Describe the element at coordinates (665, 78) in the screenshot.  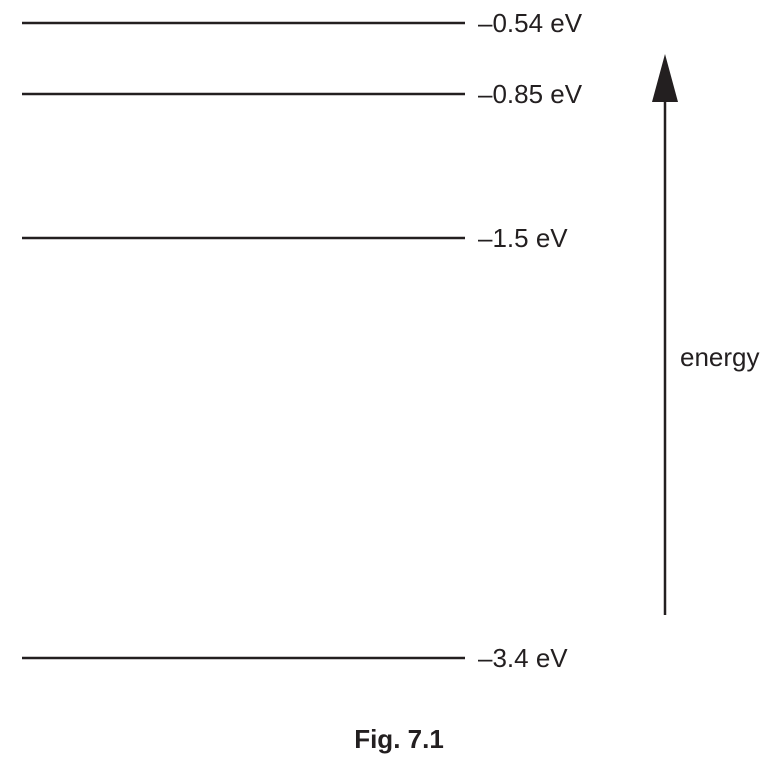
I see `energy-arrow-head-icon` at that location.